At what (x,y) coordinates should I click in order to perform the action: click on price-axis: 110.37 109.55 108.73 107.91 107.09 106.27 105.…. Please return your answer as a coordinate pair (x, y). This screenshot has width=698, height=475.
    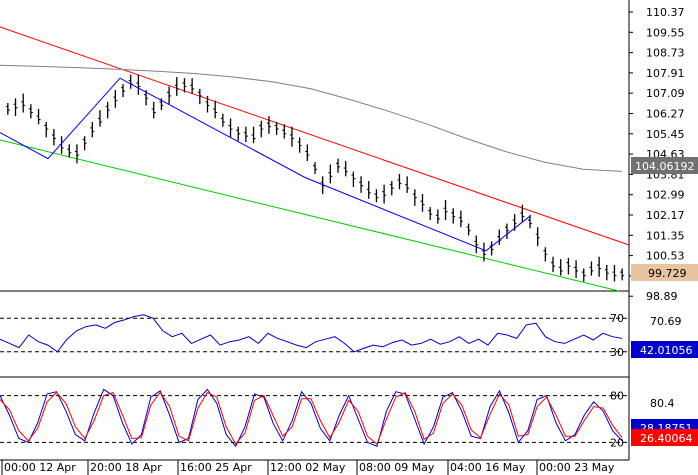
    Looking at the image, I should click on (657, 154).